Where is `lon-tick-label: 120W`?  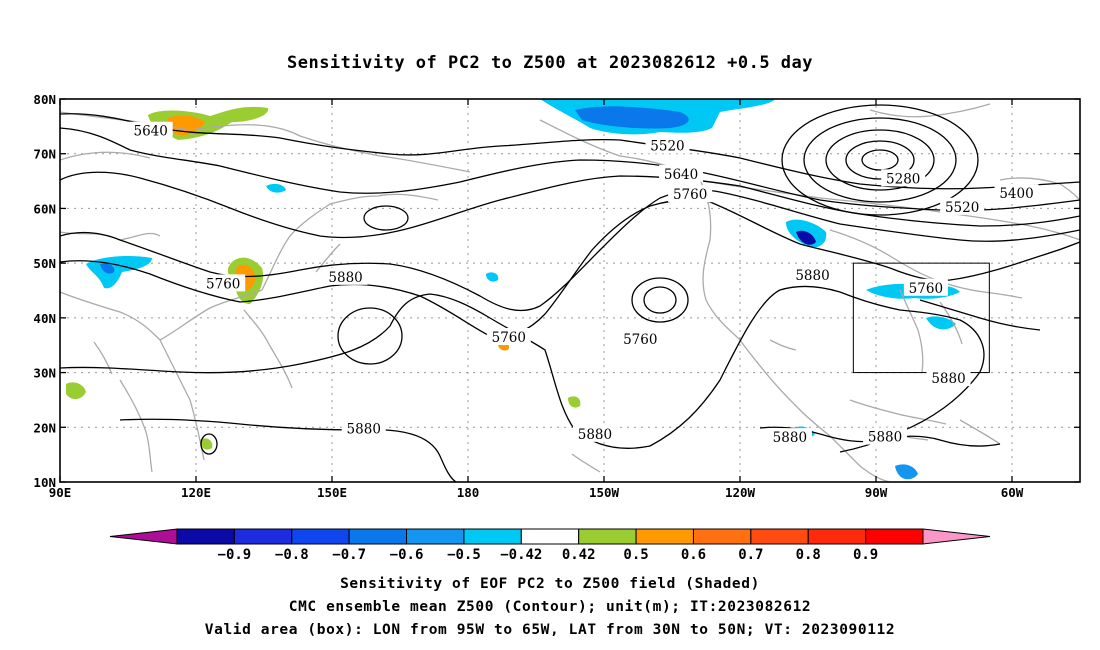
lon-tick-label: 120W is located at coordinates (740, 492).